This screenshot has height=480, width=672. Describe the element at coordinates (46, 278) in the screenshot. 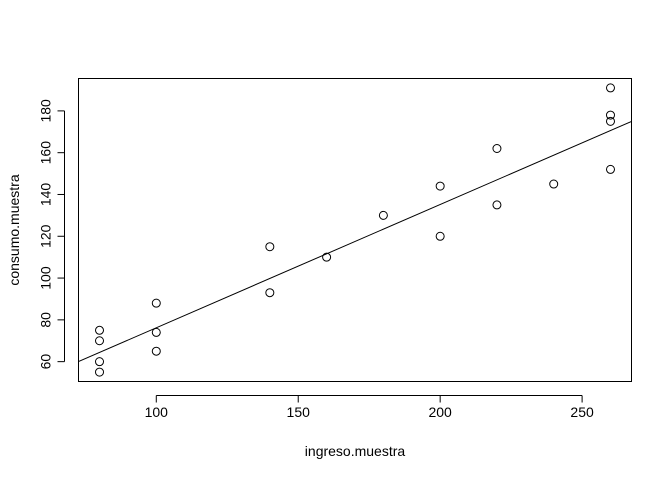

I see `y-tick-label: 100` at that location.